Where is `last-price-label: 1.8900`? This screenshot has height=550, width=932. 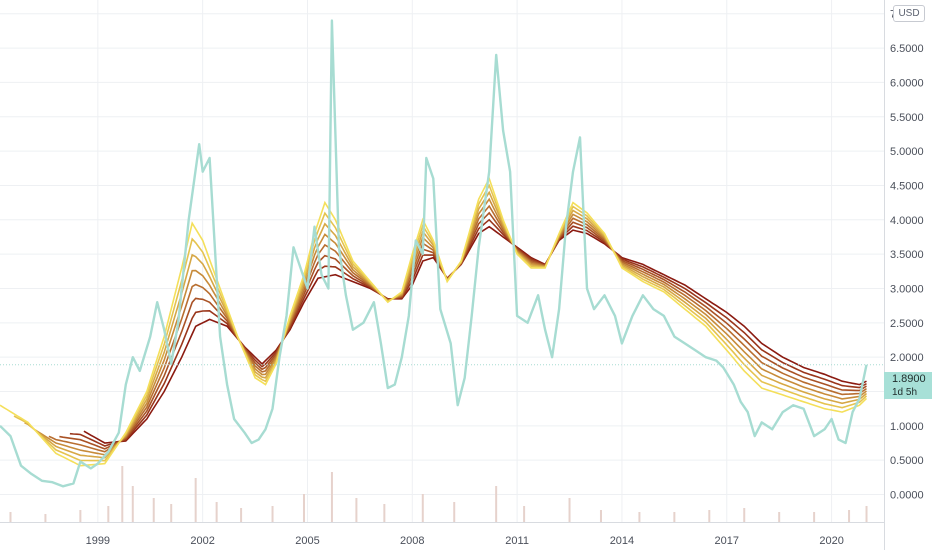 last-price-label: 1.8900 is located at coordinates (908, 379).